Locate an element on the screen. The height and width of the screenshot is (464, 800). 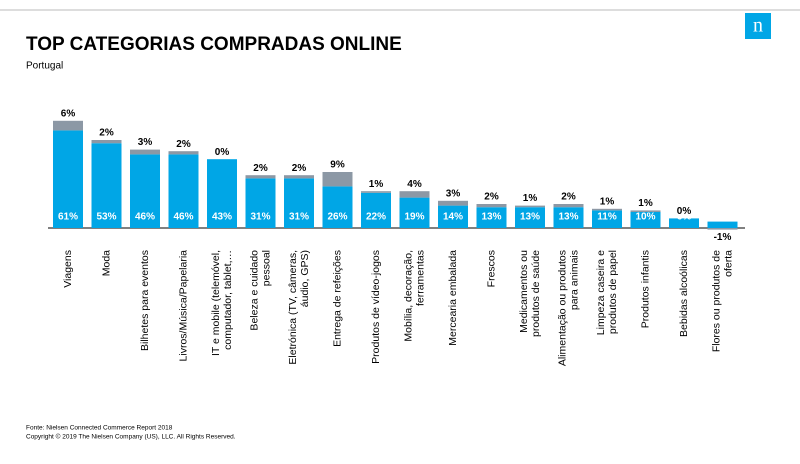
x-tick-label-line: pessoal is located at coordinates (266, 268).